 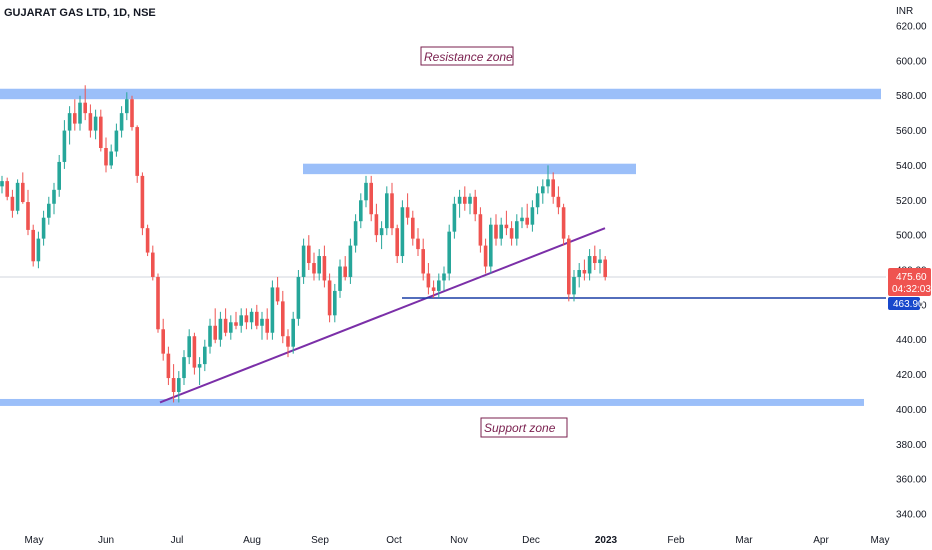 I want to click on y-tick-label: 440.00, so click(x=911, y=340).